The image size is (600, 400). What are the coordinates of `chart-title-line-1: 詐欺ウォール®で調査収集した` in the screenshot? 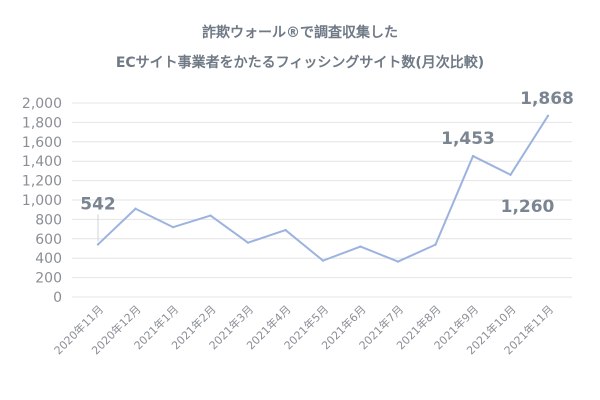 It's located at (300, 33).